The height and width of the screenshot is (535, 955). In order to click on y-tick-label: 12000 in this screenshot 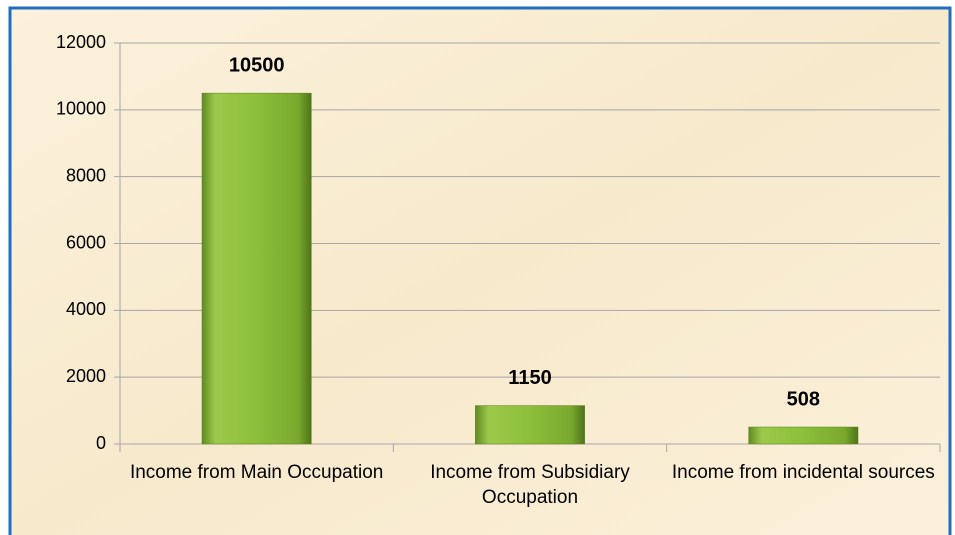, I will do `click(81, 42)`.